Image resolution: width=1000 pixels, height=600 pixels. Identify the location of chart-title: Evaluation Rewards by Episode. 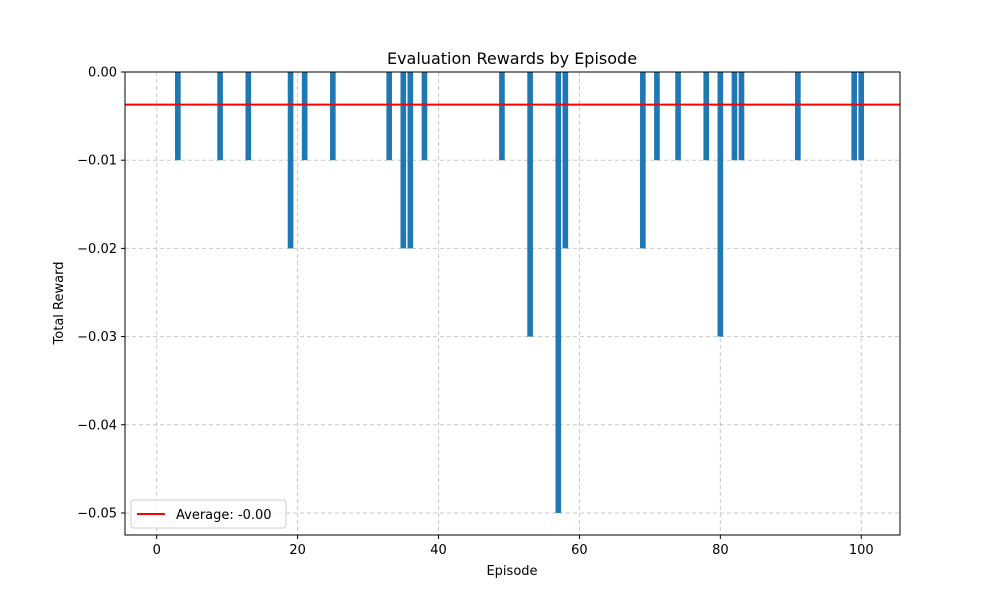
(512, 58).